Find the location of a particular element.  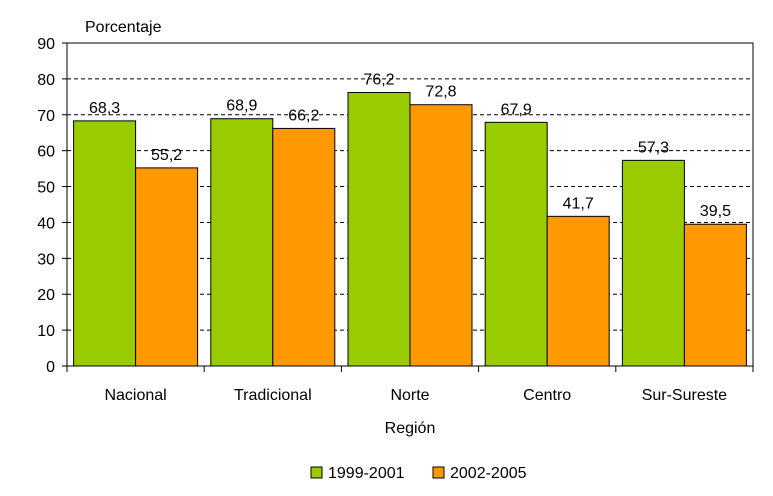

y-tick-label: 50 is located at coordinates (46, 188).